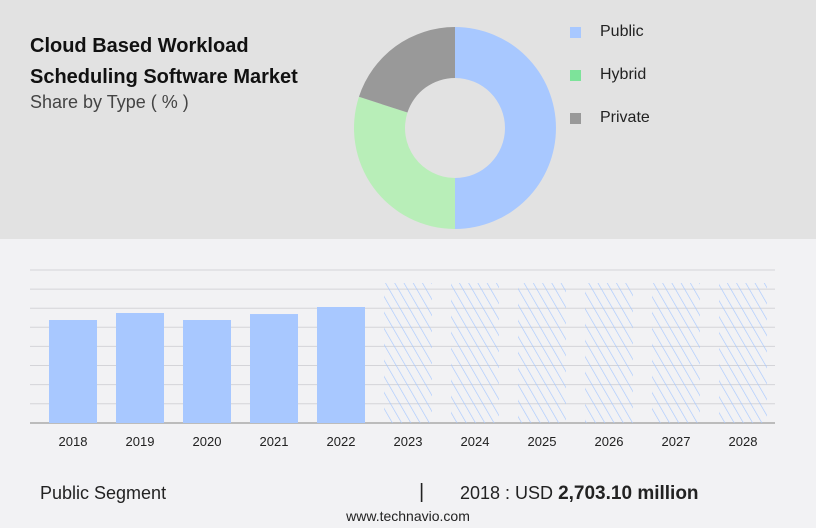 The height and width of the screenshot is (528, 816). I want to click on x-tick-label: 2024, so click(475, 441).